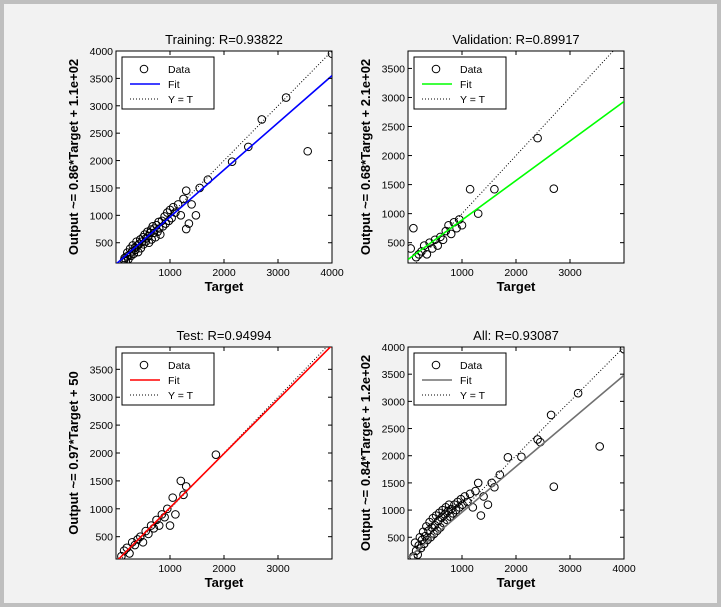 Image resolution: width=721 pixels, height=607 pixels. I want to click on y-tick-label: 3000, so click(102, 107).